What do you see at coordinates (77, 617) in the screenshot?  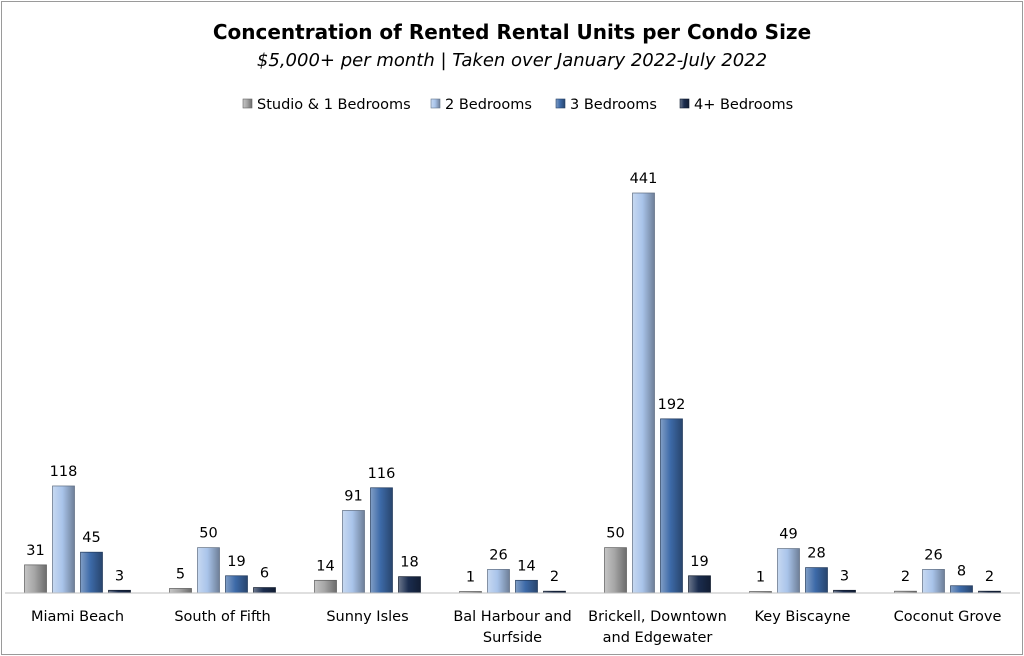 I see `category-label-1: Miami Beach` at bounding box center [77, 617].